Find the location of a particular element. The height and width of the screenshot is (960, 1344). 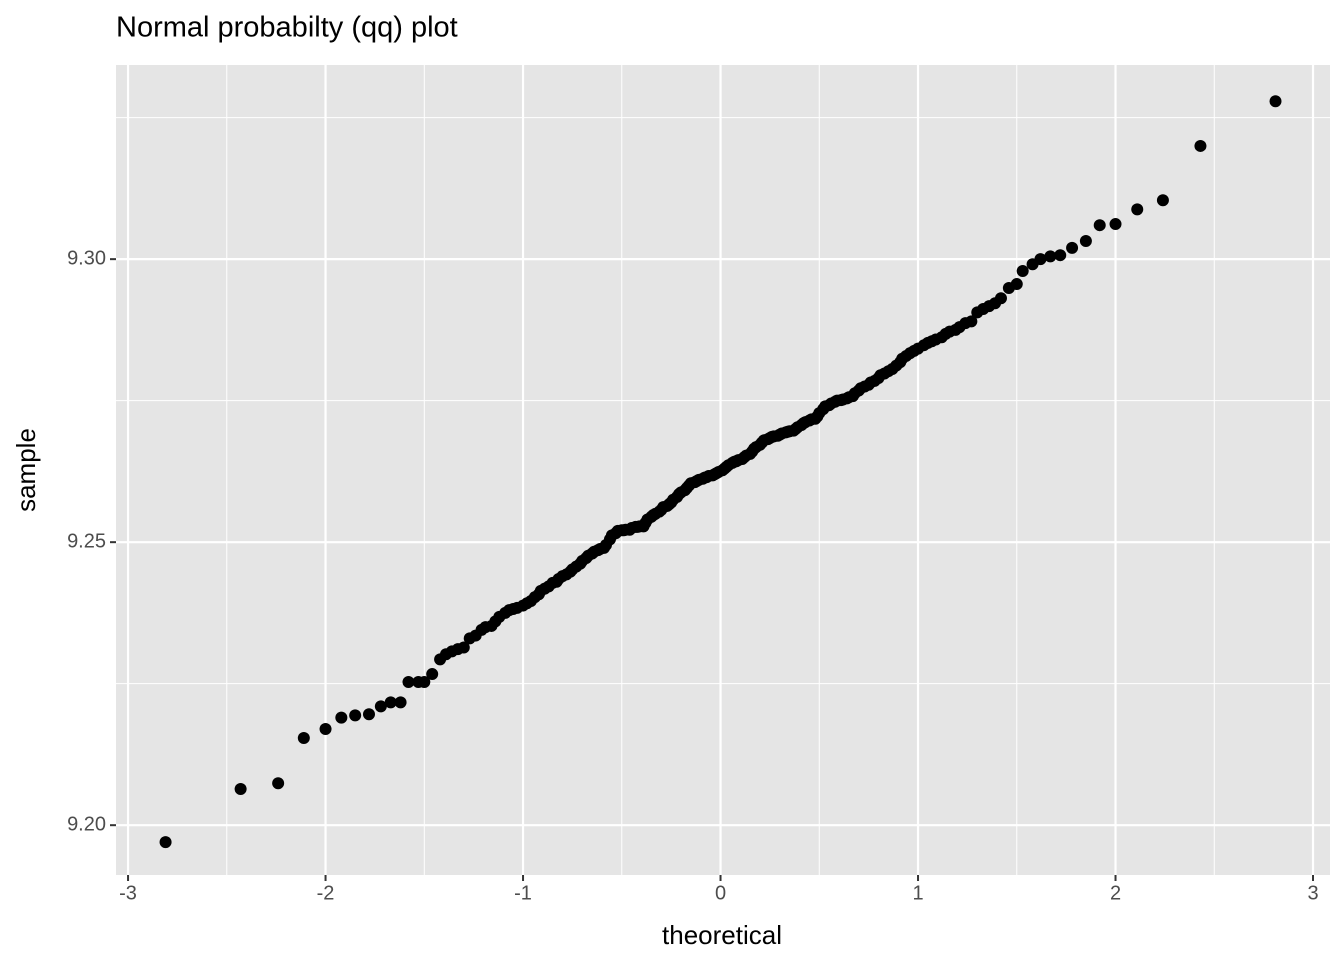

x-tick-label: -2 is located at coordinates (326, 893).